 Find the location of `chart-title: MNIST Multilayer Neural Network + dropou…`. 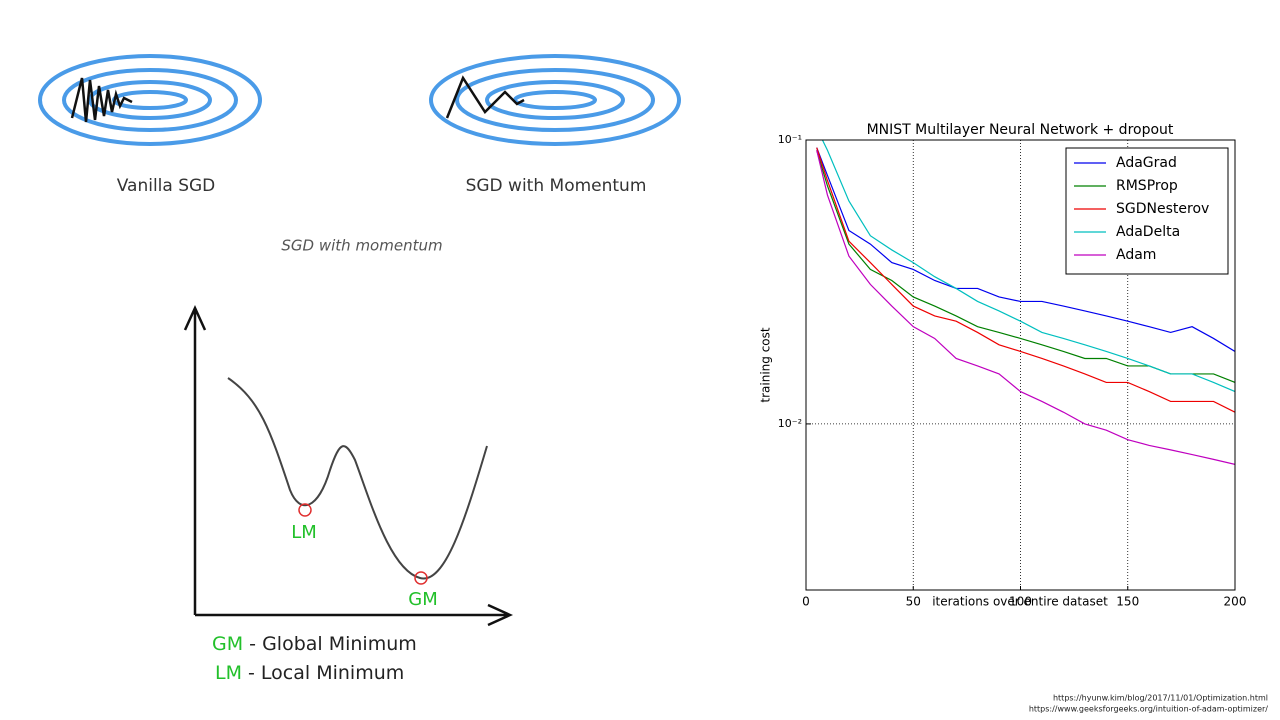

chart-title: MNIST Multilayer Neural Network + dropou… is located at coordinates (1020, 130).